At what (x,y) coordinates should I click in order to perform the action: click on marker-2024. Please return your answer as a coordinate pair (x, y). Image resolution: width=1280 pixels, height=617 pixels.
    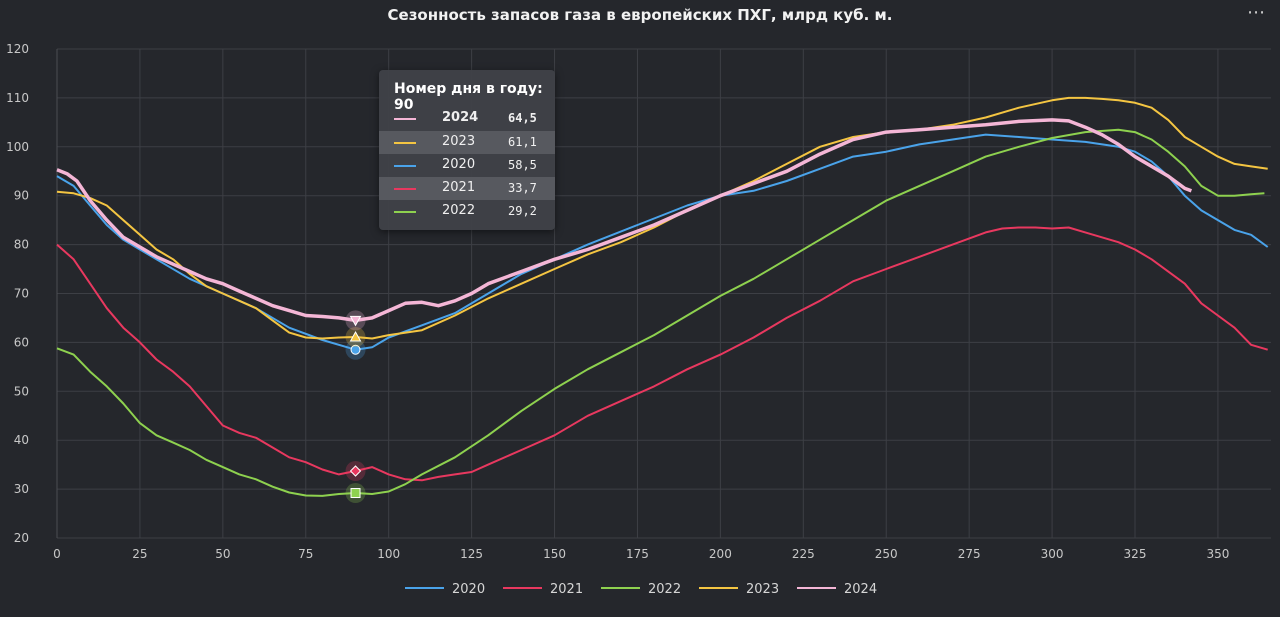
    Looking at the image, I should click on (355, 321).